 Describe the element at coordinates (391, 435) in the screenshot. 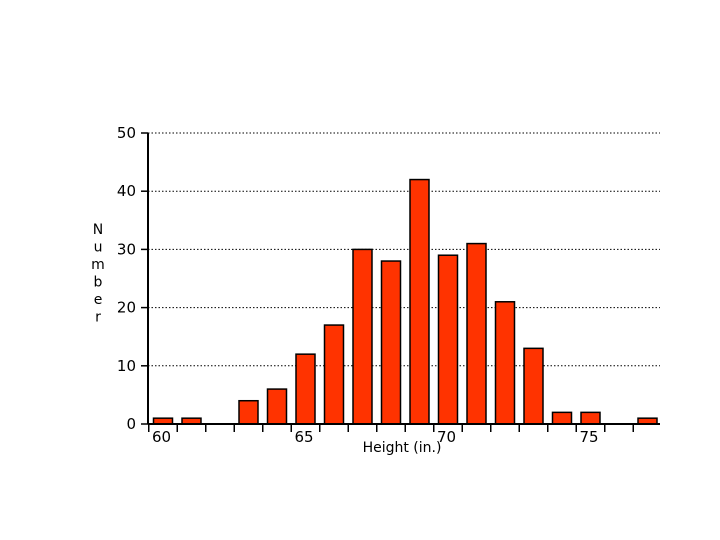

I see `x-ticks: 60 65 70 75` at that location.